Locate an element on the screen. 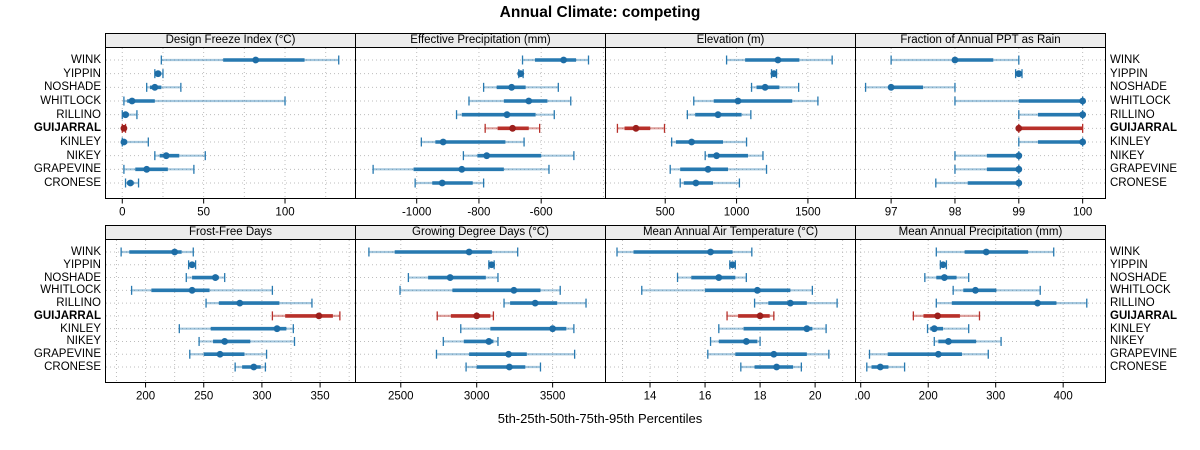 Image resolution: width=1200 pixels, height=450 pixels. row-label-right-noshade: NOSHADE is located at coordinates (1138, 87).